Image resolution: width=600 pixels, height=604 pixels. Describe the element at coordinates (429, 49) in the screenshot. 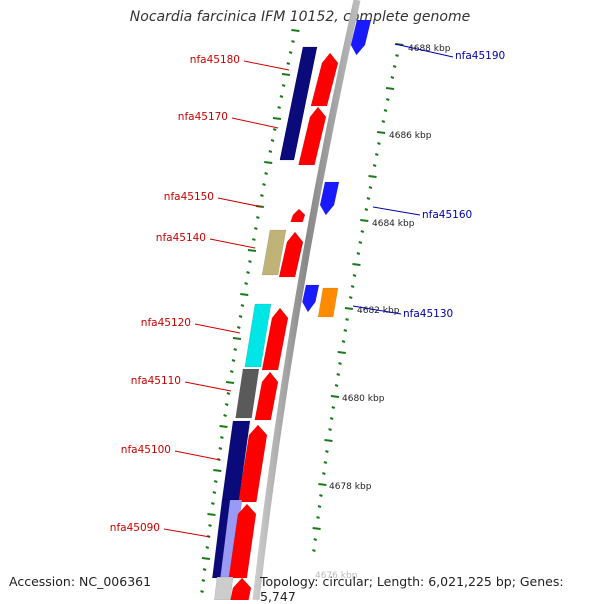

I see `scale-label: 4688 kbp` at that location.